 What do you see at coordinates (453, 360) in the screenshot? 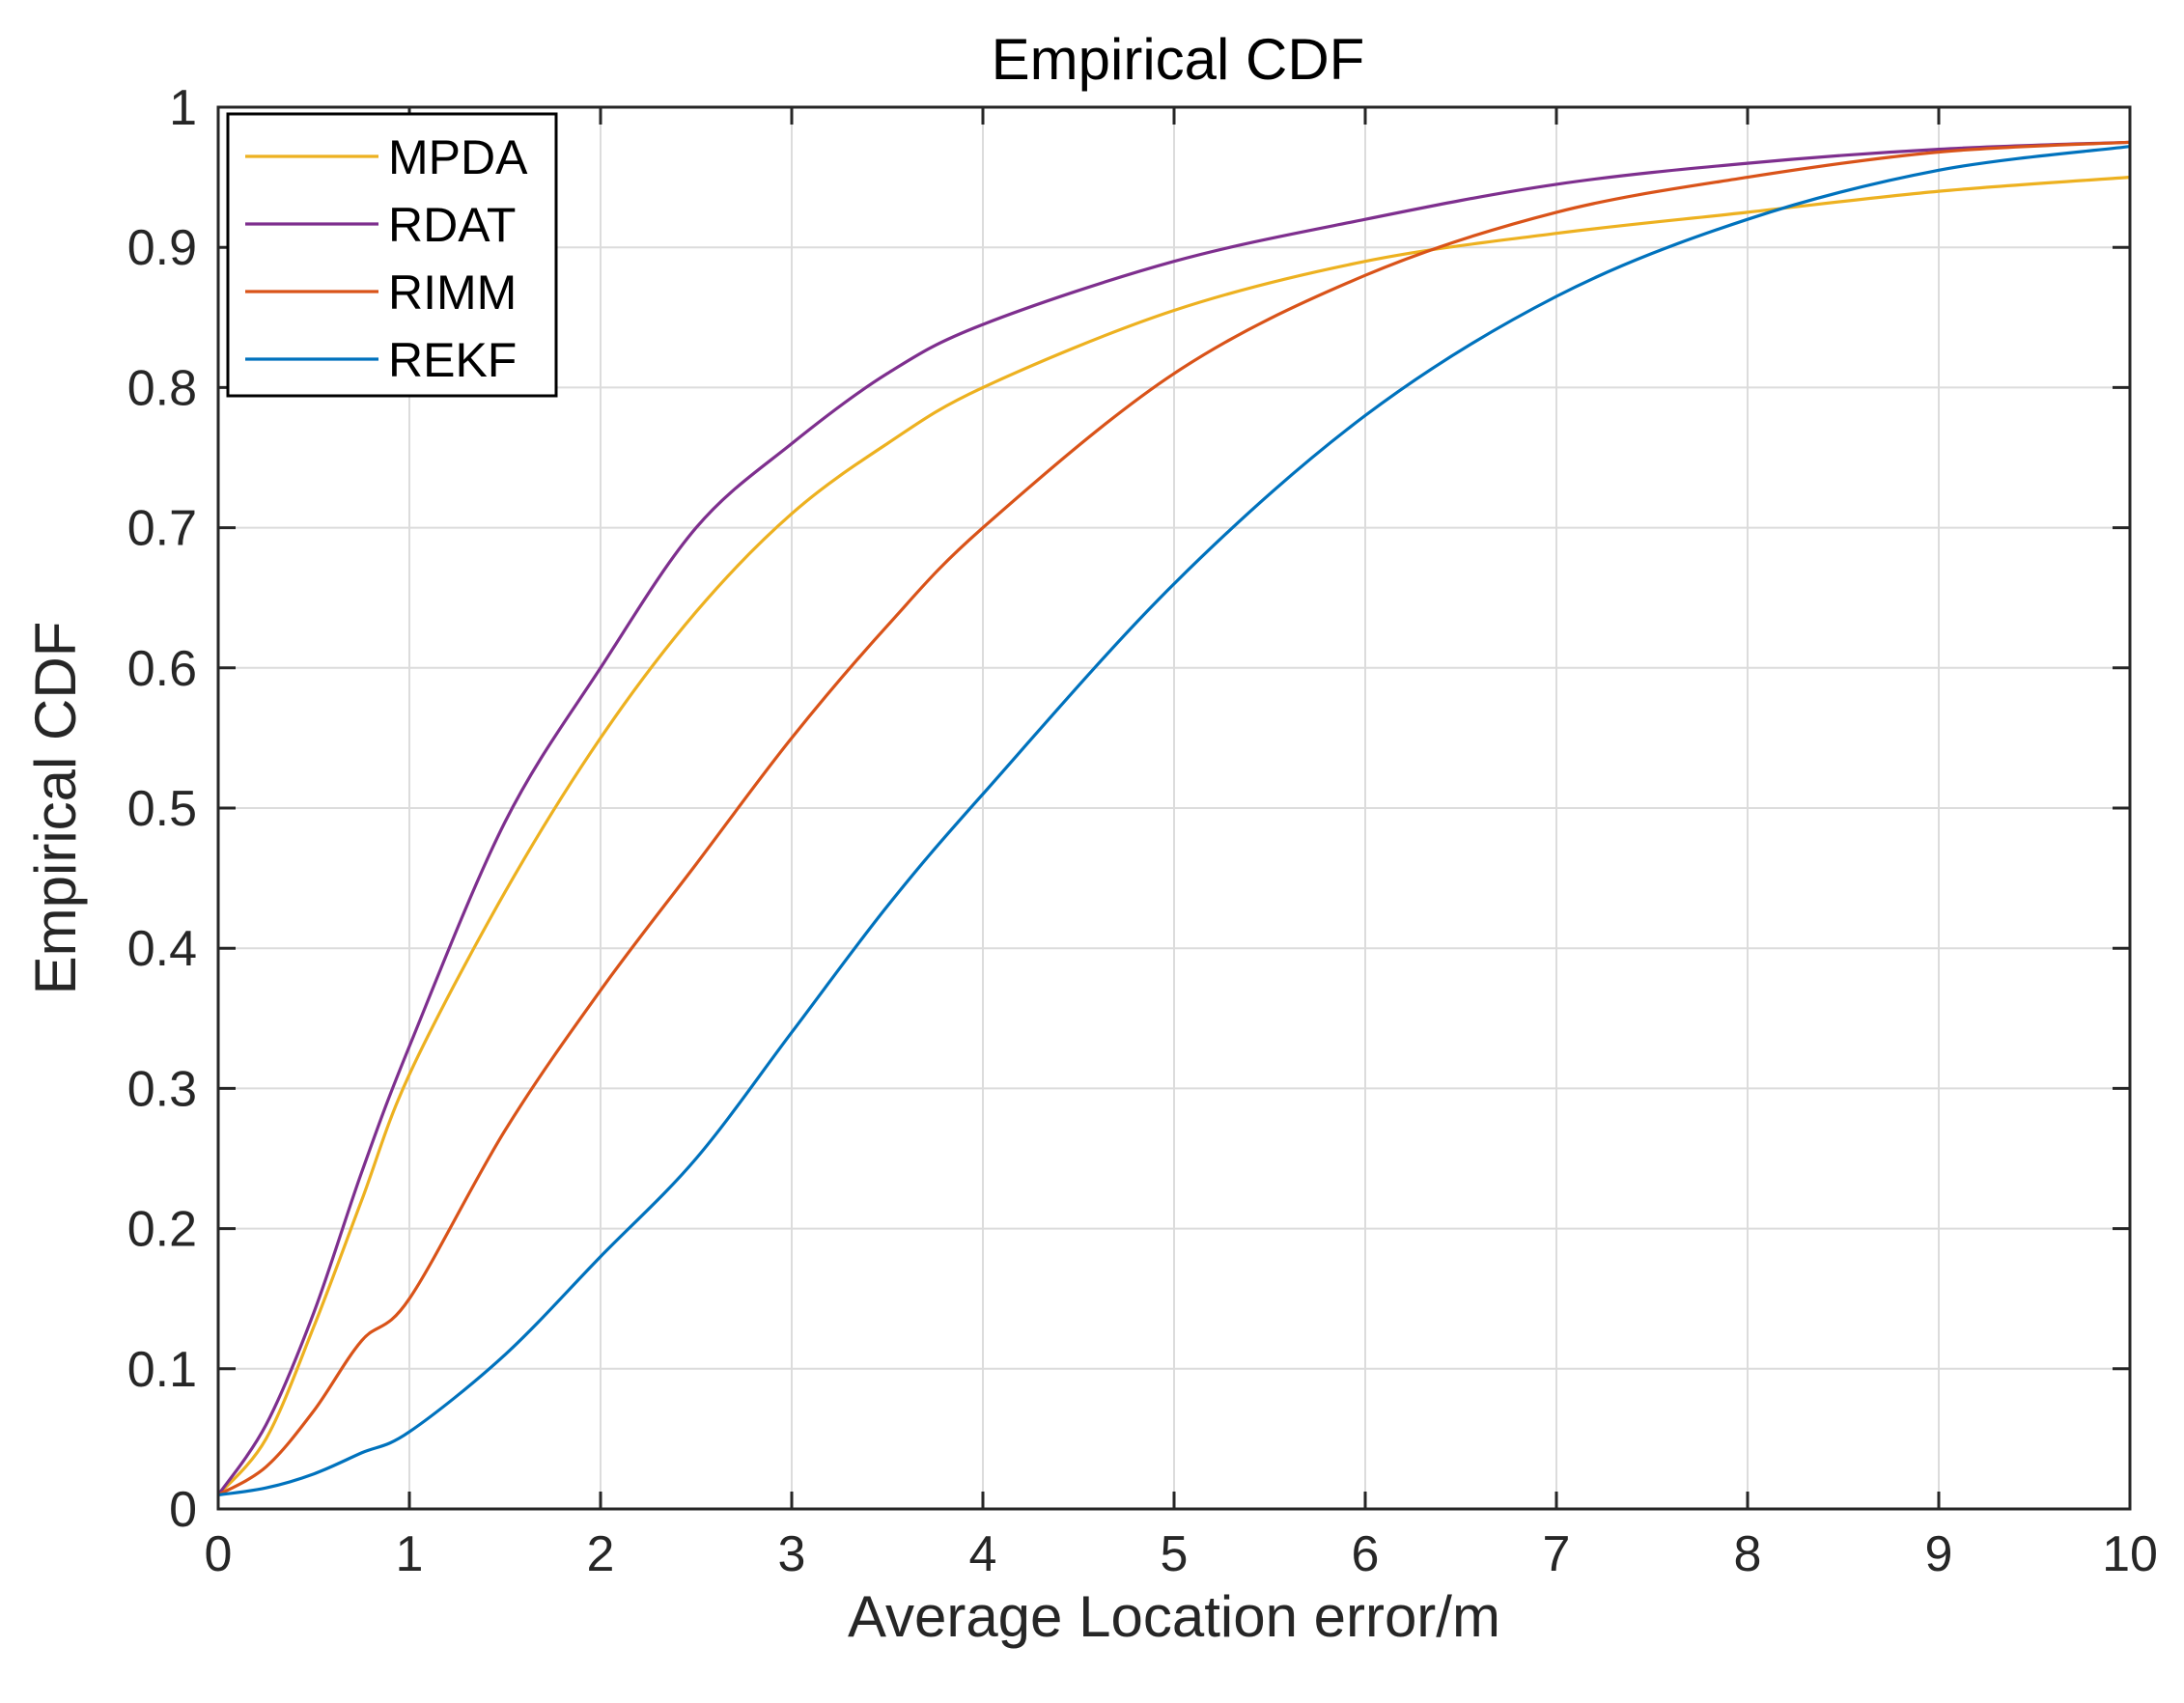
I see `legend-label-rekf: REKF` at bounding box center [453, 360].